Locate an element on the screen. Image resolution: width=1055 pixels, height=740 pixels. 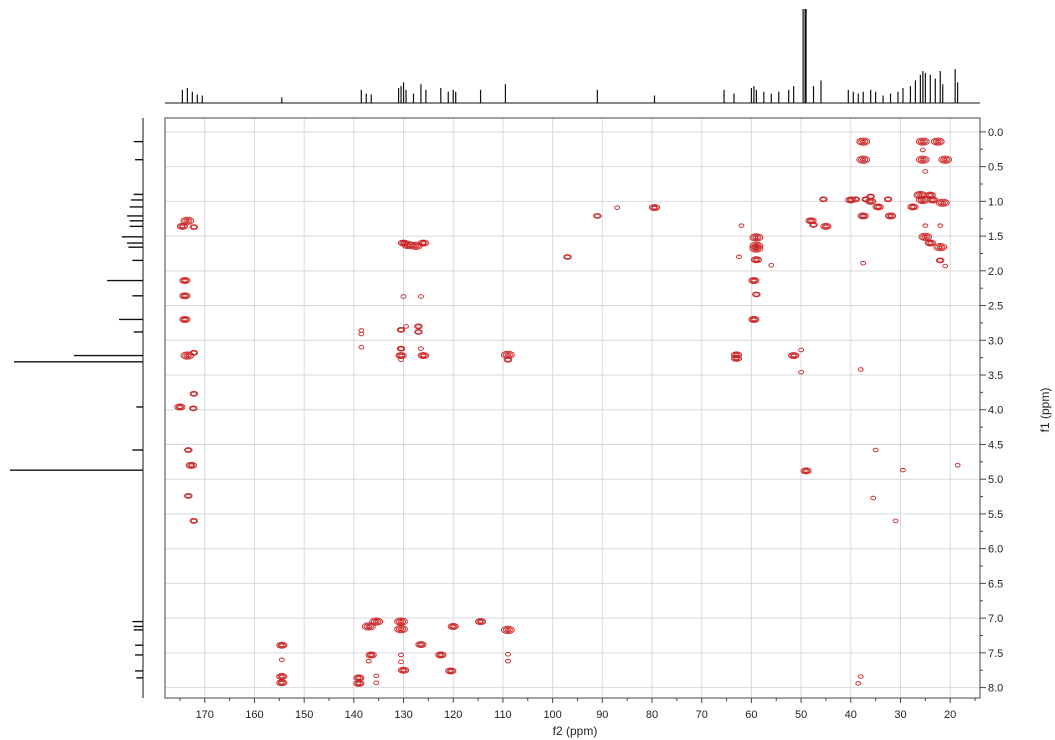
y-tick-label: 7.5 is located at coordinates (995, 654).